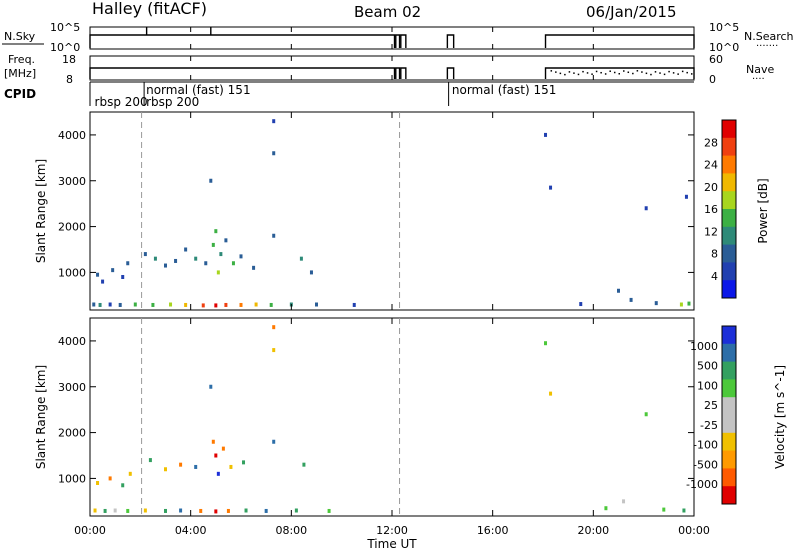 The width and height of the screenshot is (800, 554). I want to click on velocity-colorbar-label: Velocity [m s^-1], so click(780, 417).